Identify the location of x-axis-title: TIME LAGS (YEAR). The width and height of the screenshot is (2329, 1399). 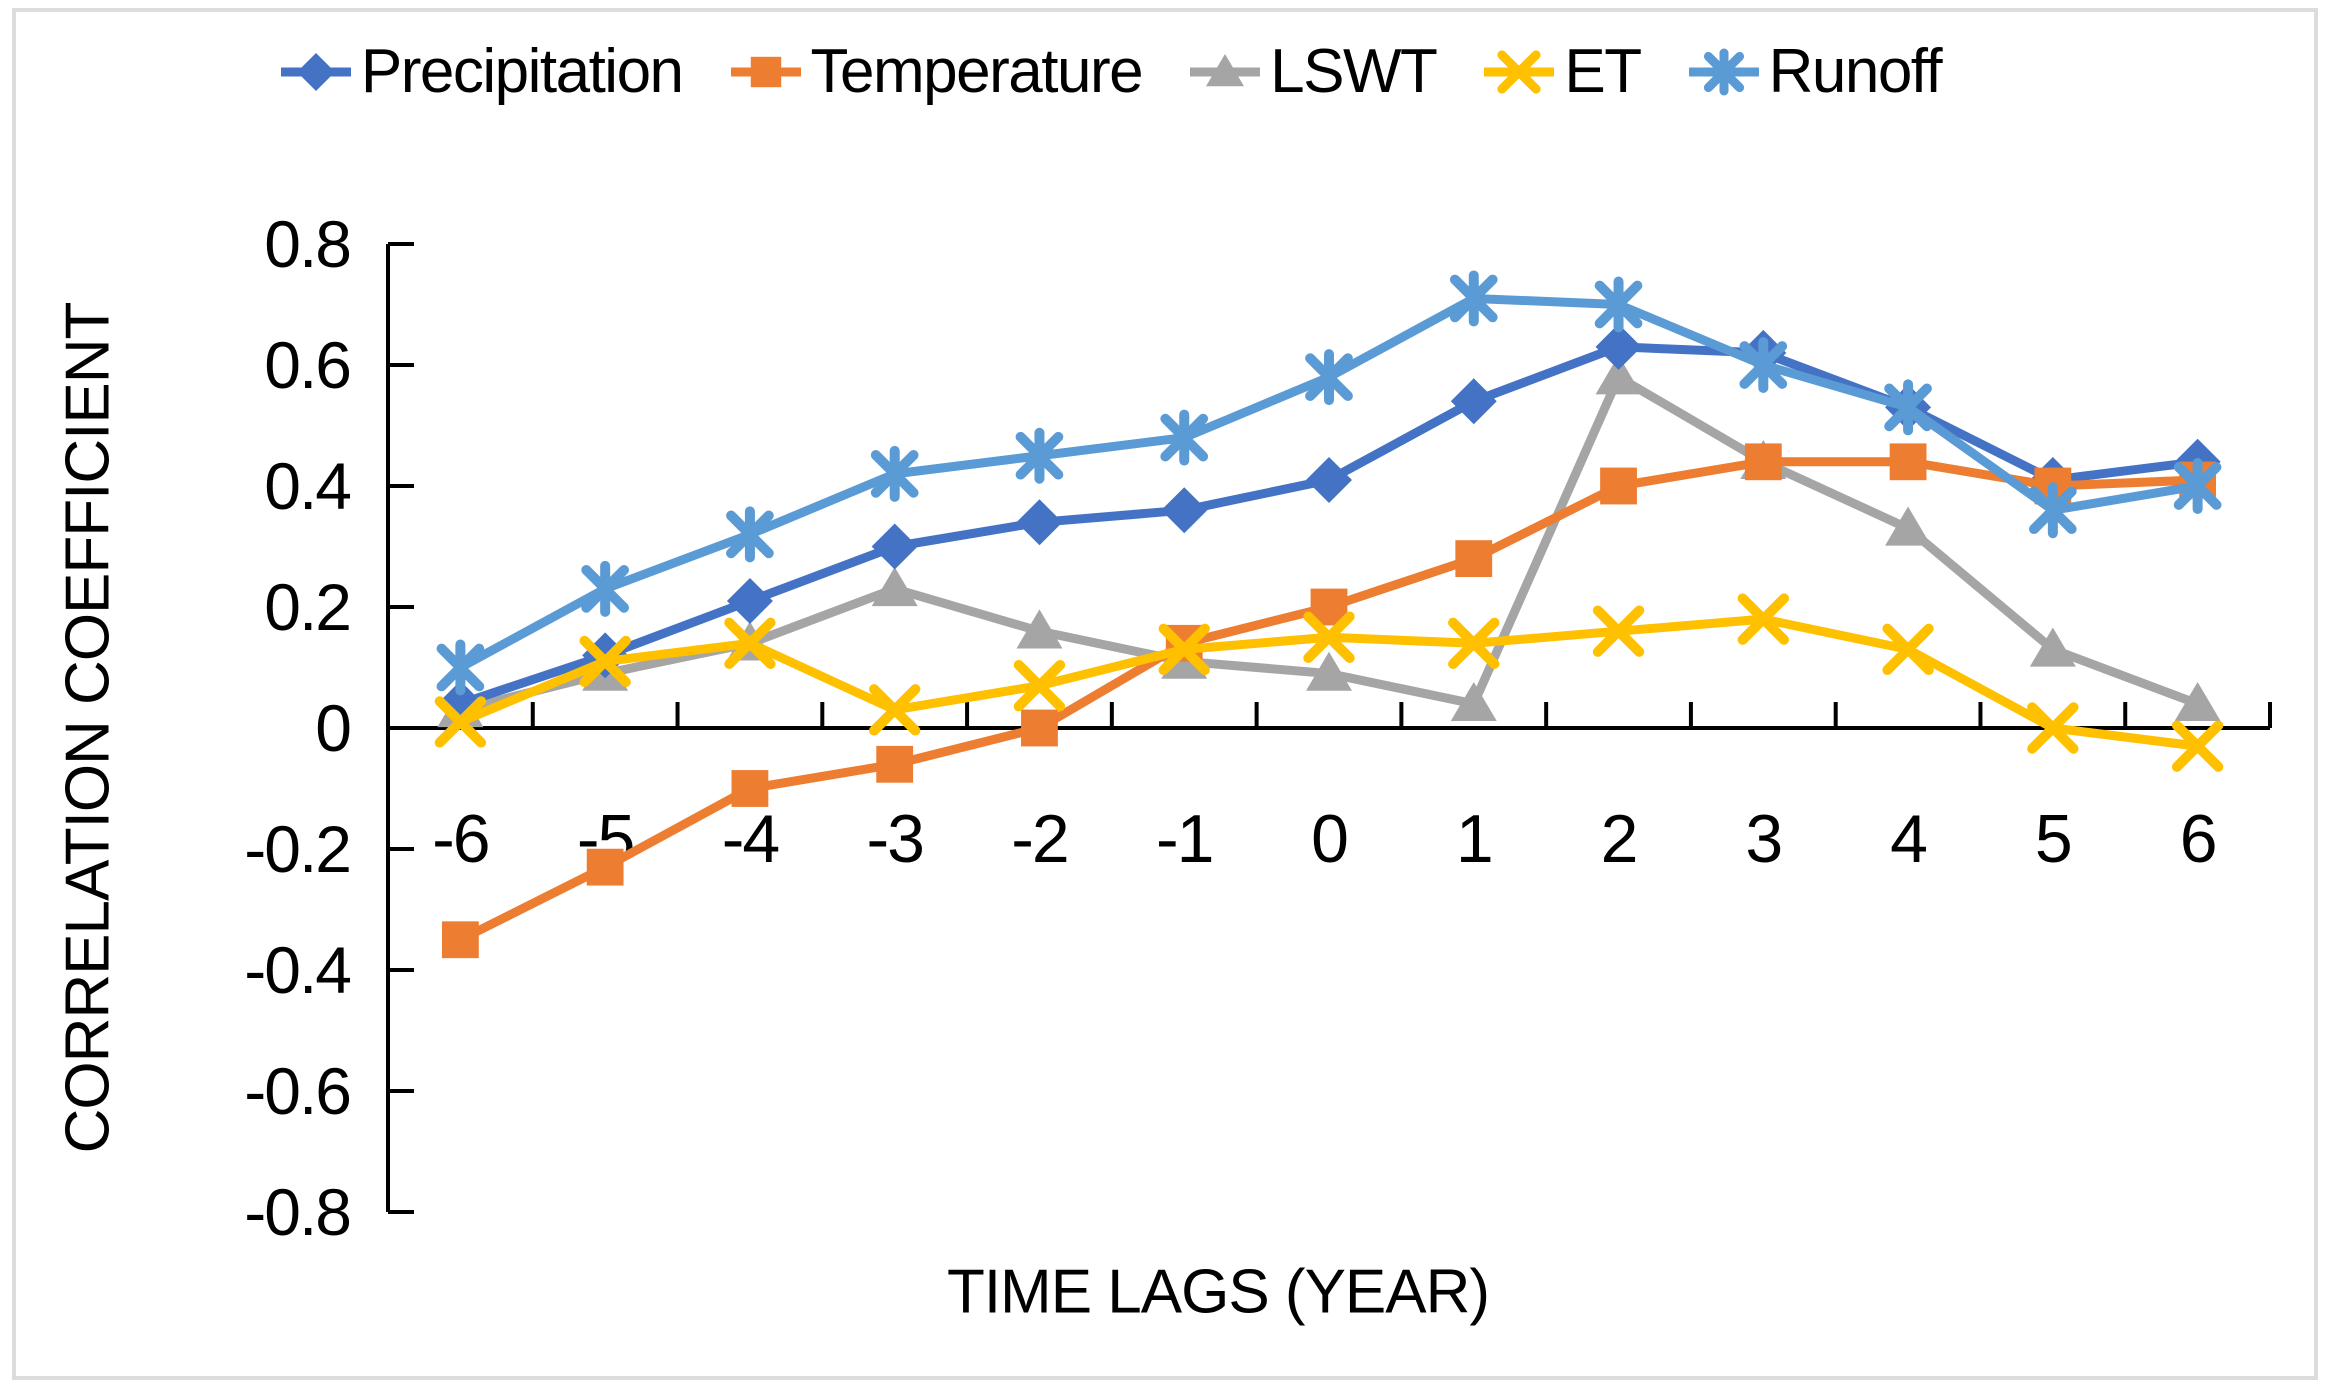
(1218, 1292).